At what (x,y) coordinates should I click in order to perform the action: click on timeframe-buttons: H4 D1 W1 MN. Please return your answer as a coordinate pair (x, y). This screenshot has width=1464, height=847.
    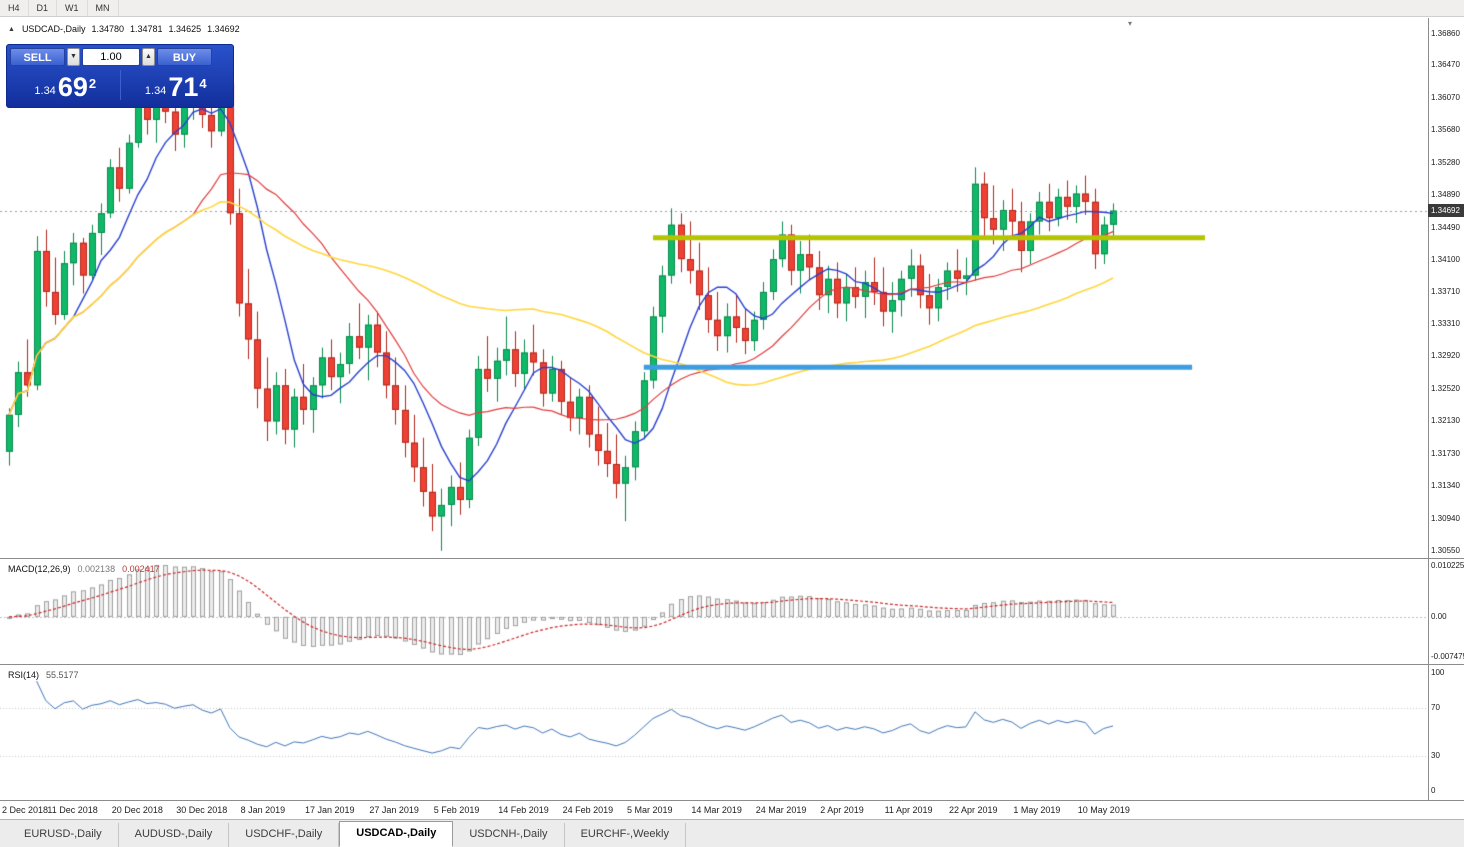
    Looking at the image, I should click on (59, 8).